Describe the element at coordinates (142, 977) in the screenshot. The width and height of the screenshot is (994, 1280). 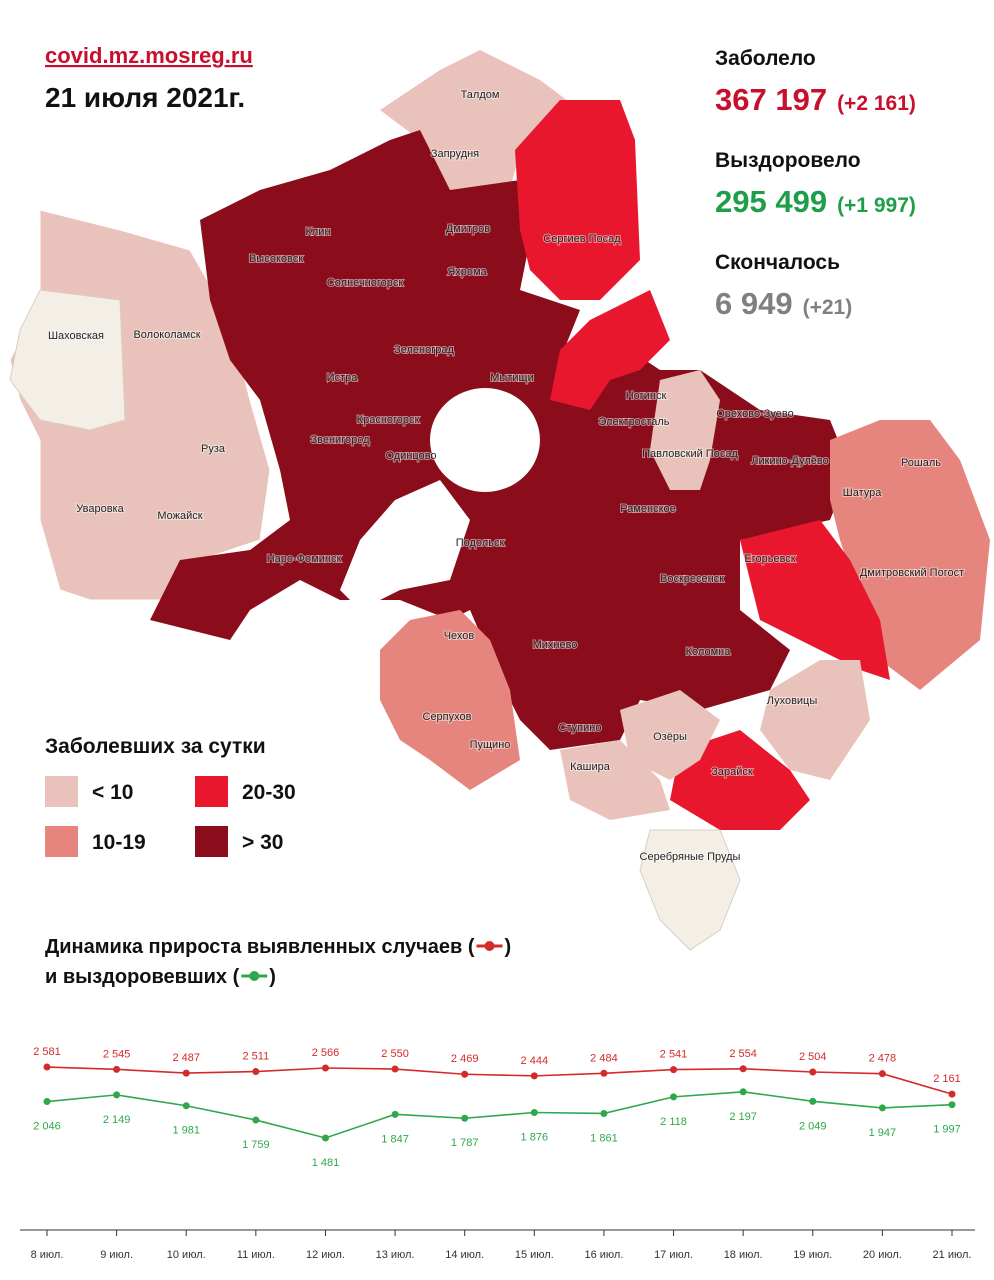
I see `chart-title: и выздоровевших (` at that location.